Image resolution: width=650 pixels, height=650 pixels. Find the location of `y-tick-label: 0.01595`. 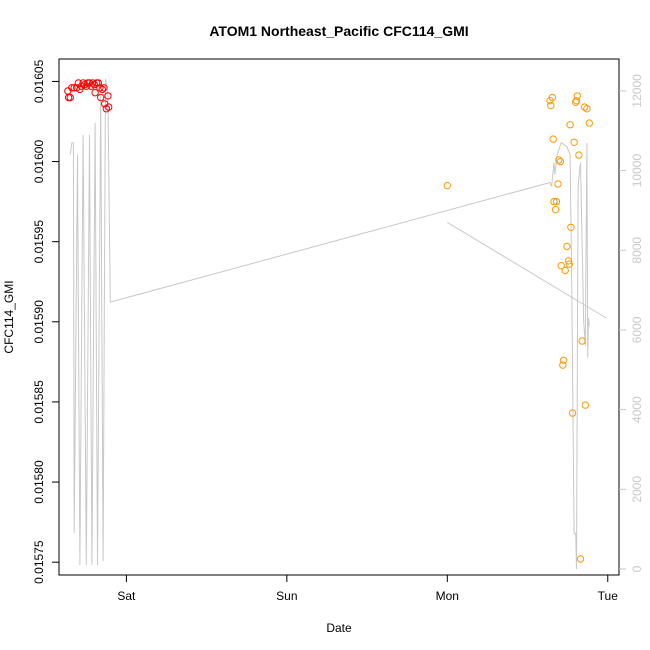

y-tick-label: 0.01595 is located at coordinates (39, 242).